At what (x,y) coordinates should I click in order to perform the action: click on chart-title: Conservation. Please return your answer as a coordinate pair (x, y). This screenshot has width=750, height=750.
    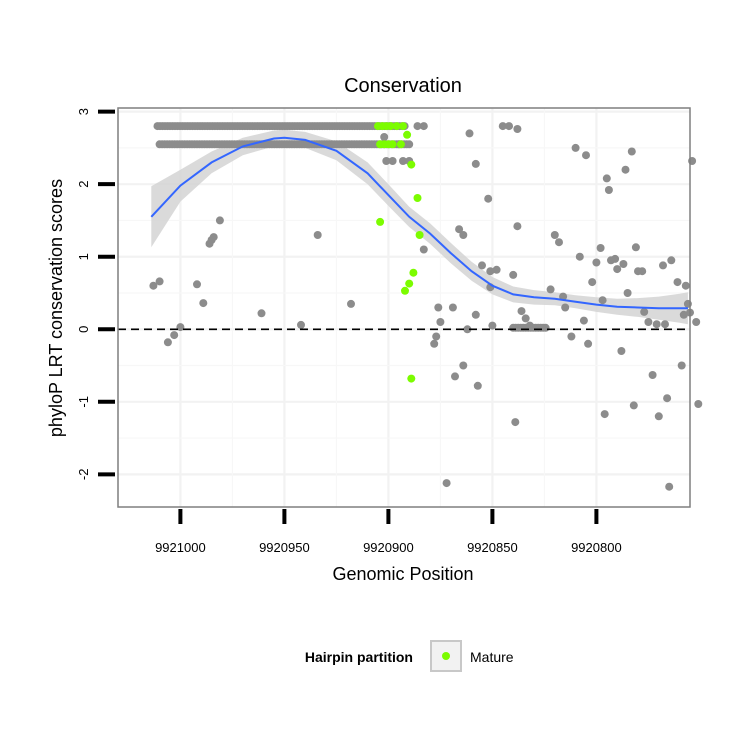
    Looking at the image, I should click on (403, 86).